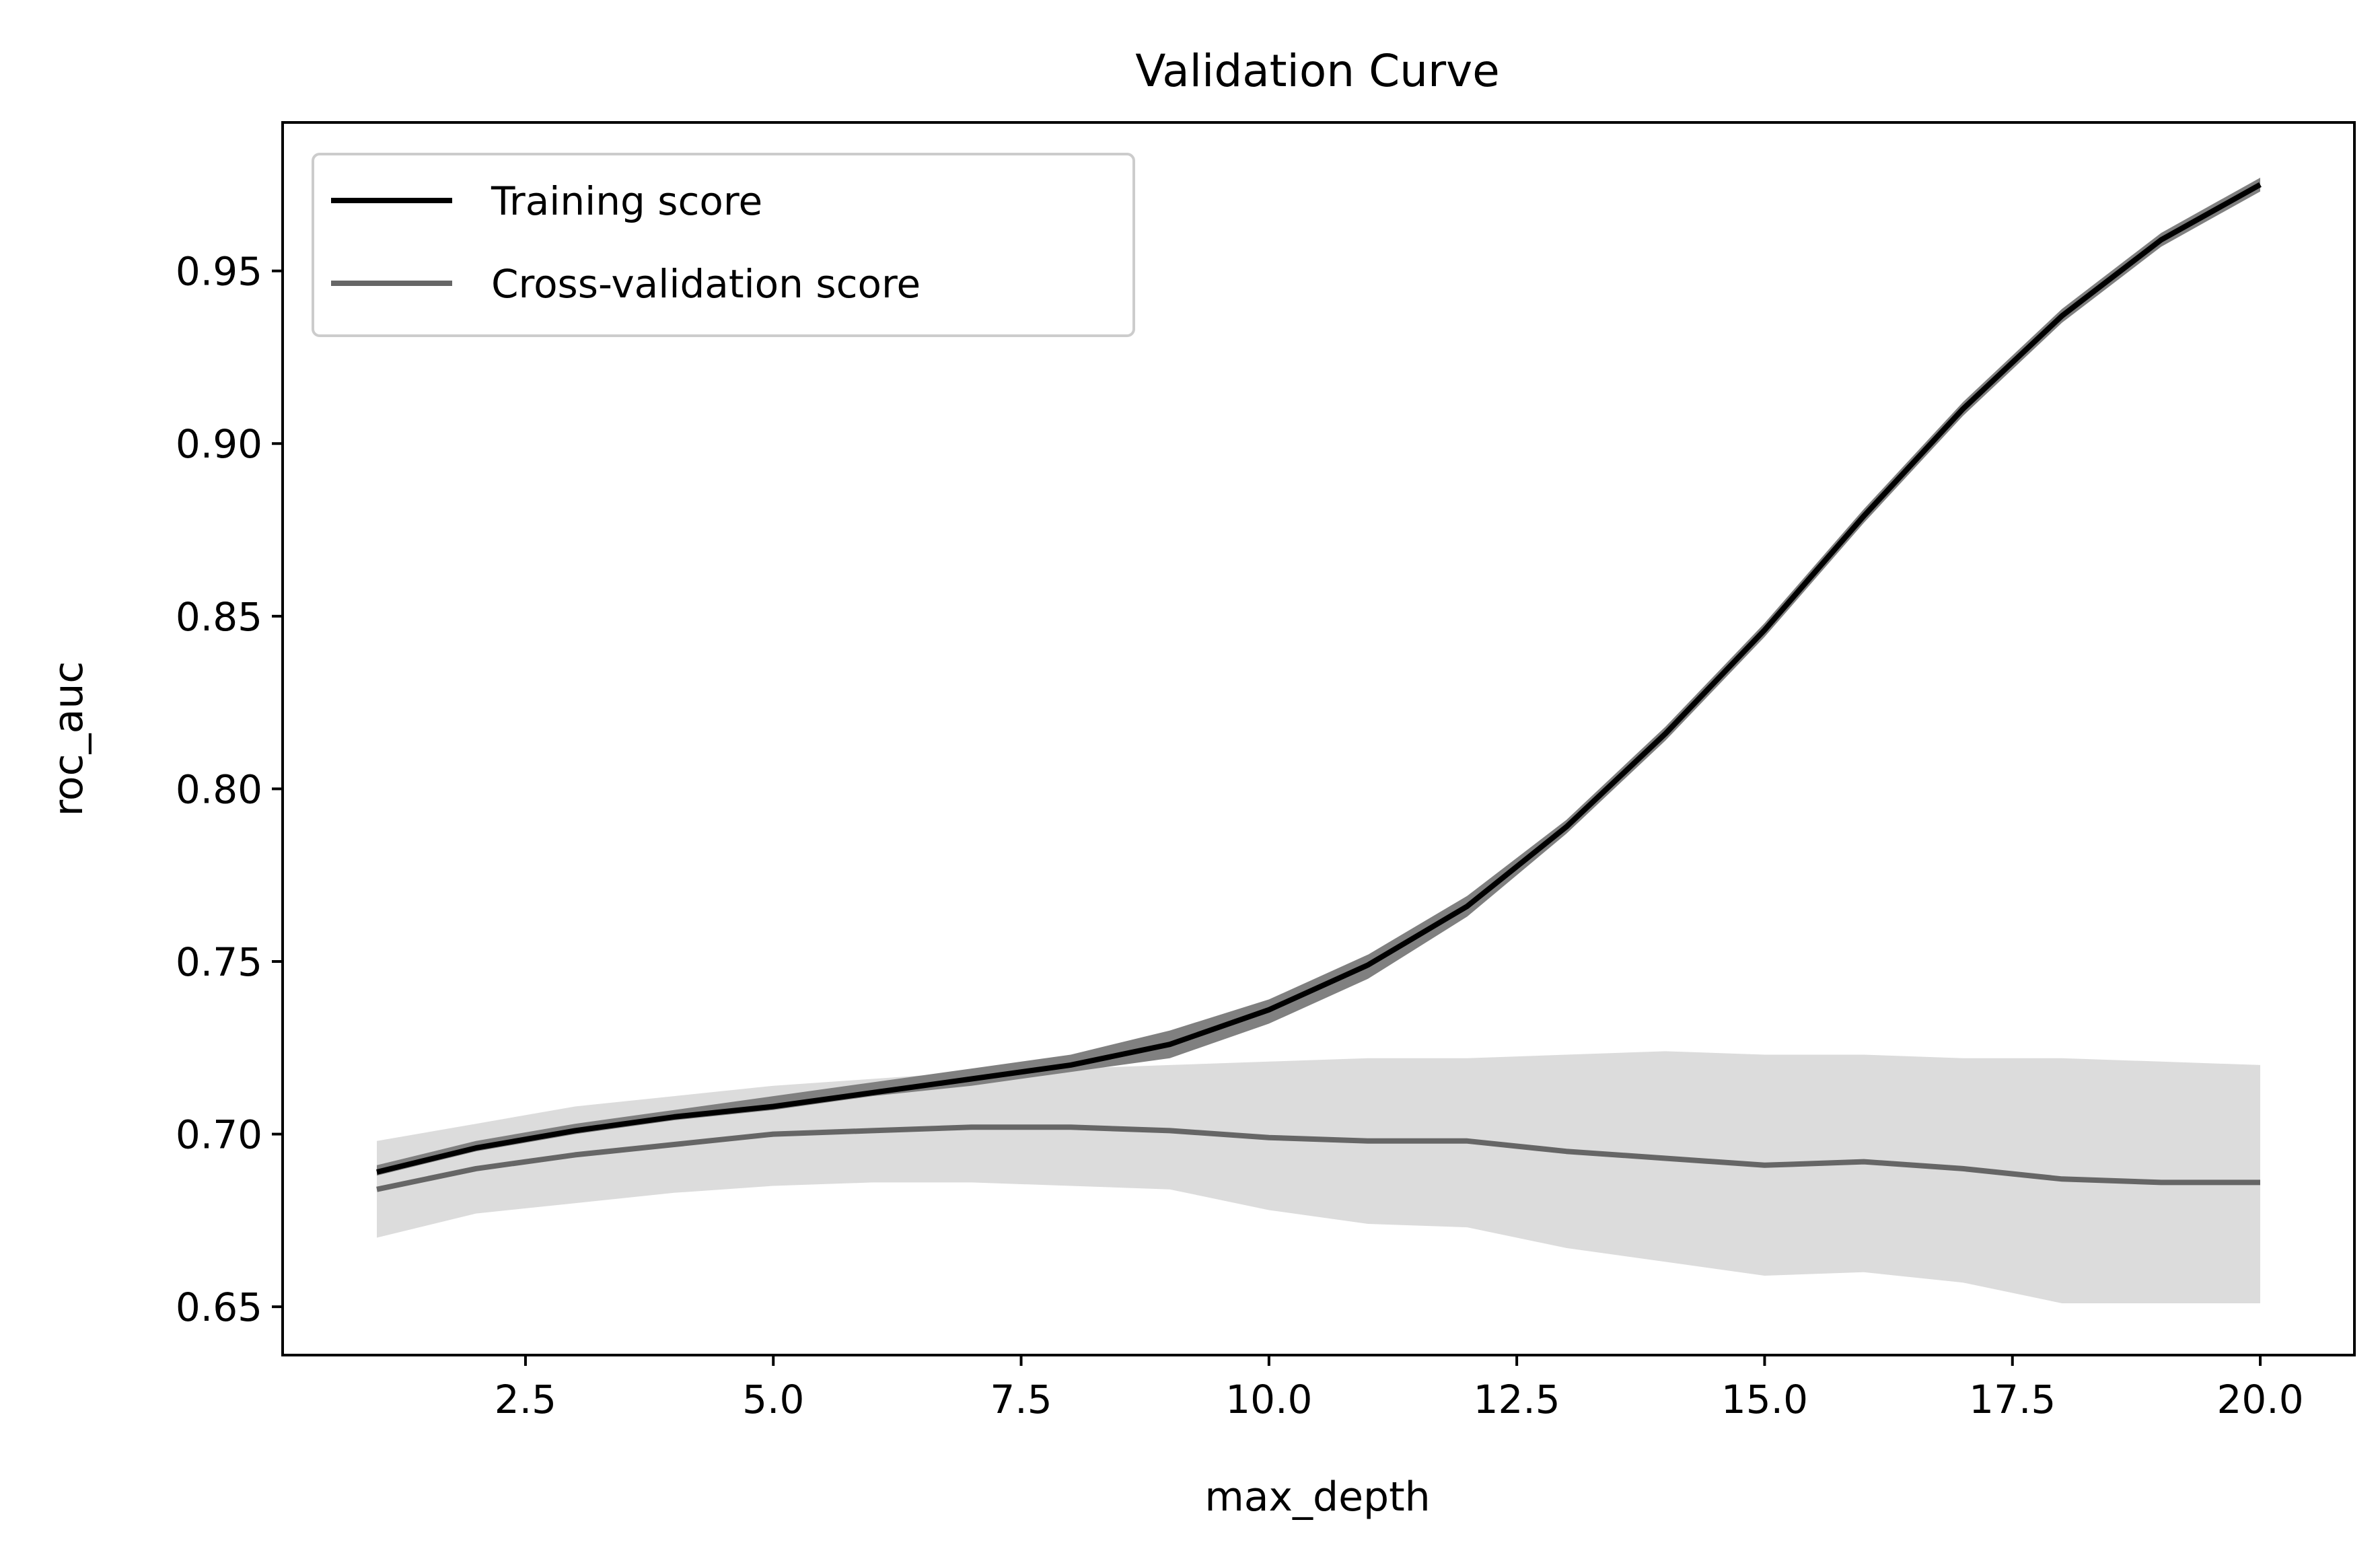 The width and height of the screenshot is (2380, 1563). What do you see at coordinates (219, 617) in the screenshot?
I see `y-tick-label: 0.85` at bounding box center [219, 617].